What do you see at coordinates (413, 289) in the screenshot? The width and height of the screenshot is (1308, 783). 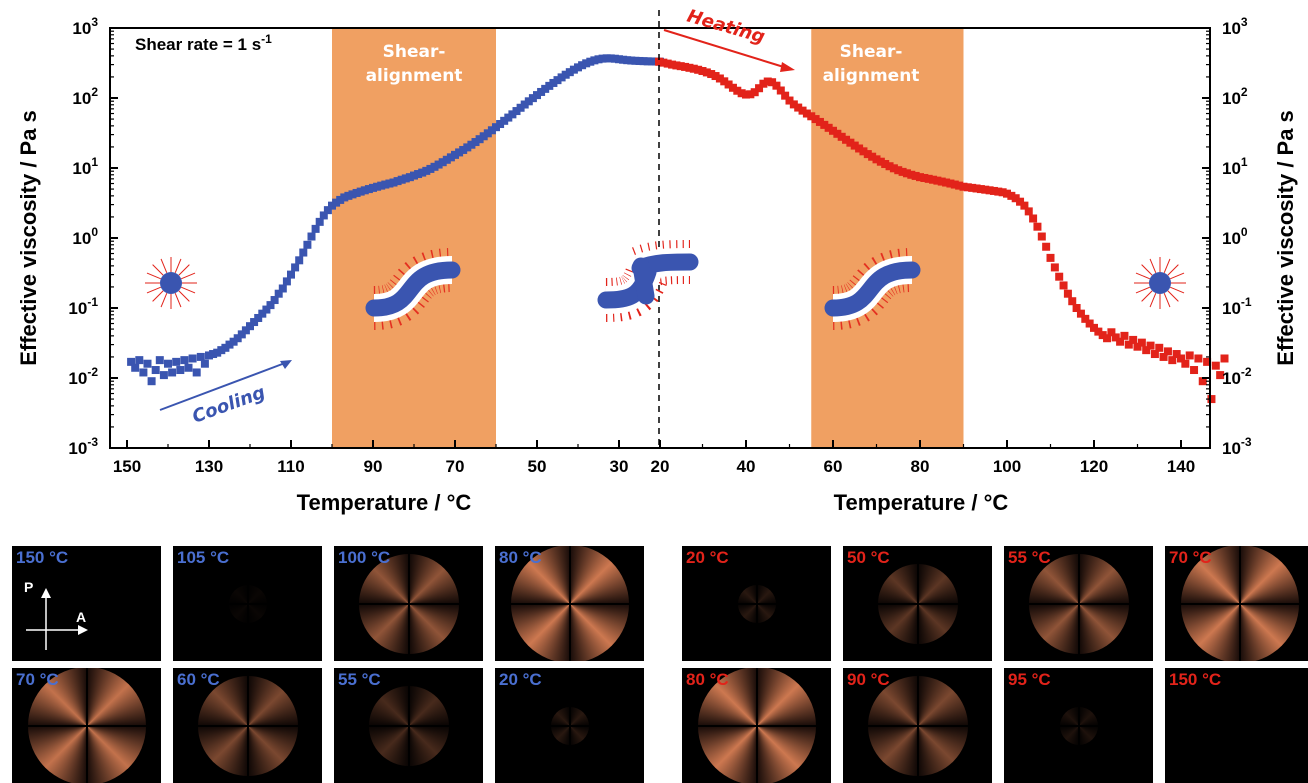 I see `wormlike-micelle-icon-left` at bounding box center [413, 289].